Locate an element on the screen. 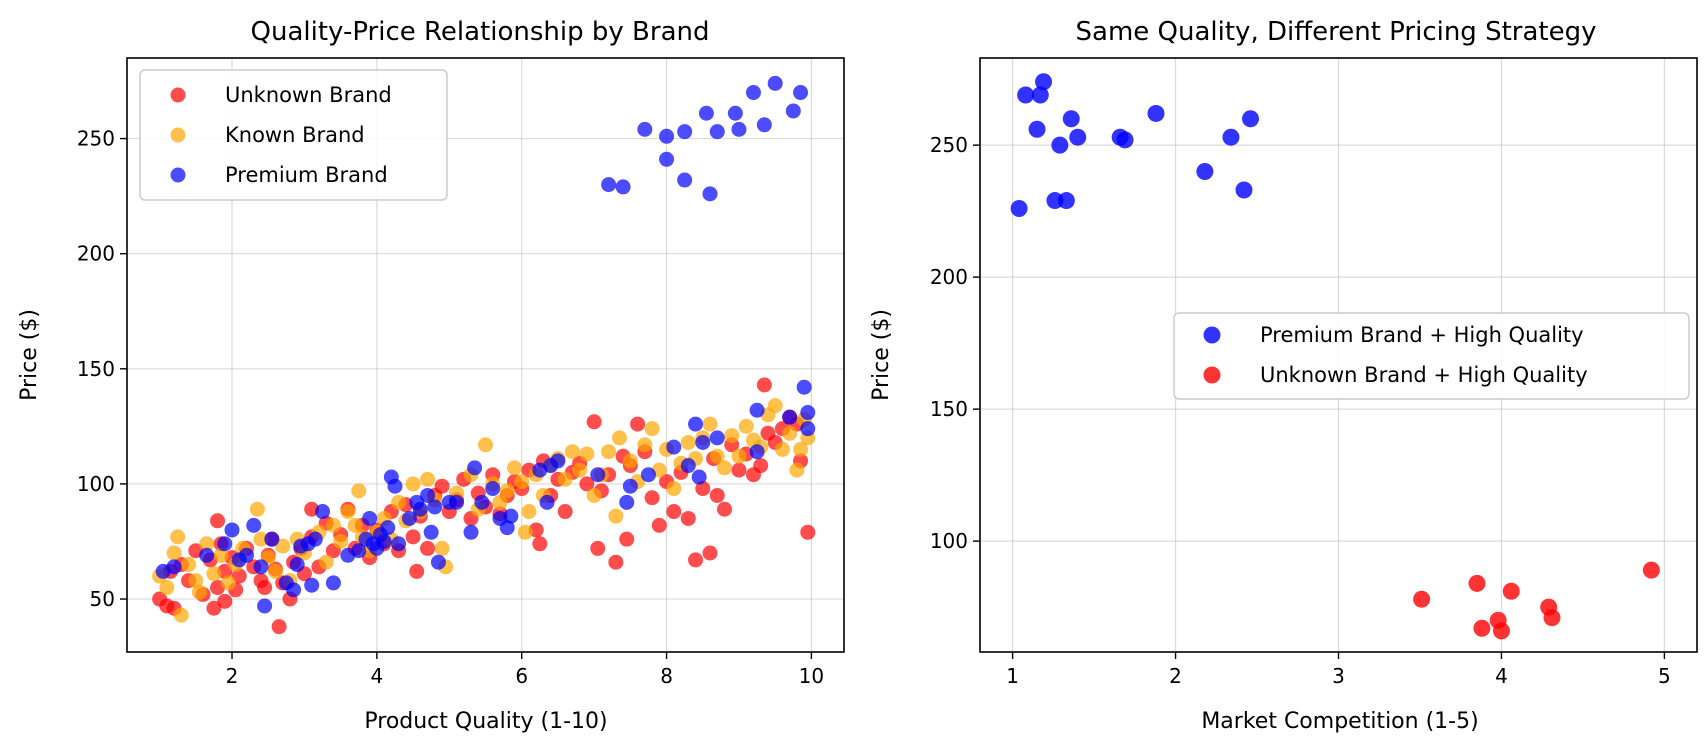  x-axis-ticks: 2 4 6 8 10 is located at coordinates (525, 670).